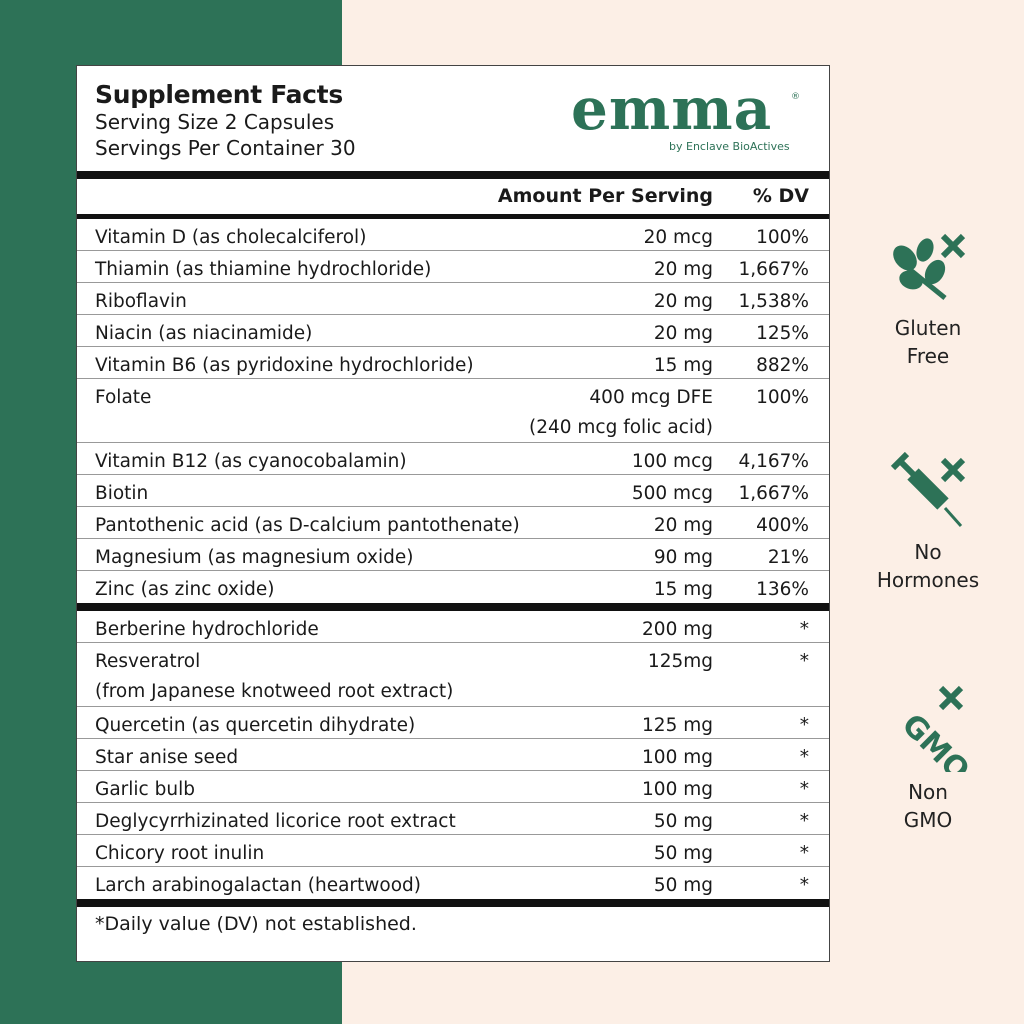 The width and height of the screenshot is (1024, 1024). What do you see at coordinates (225, 148) in the screenshot?
I see `servings-per-container: Servings Per Container 30` at bounding box center [225, 148].